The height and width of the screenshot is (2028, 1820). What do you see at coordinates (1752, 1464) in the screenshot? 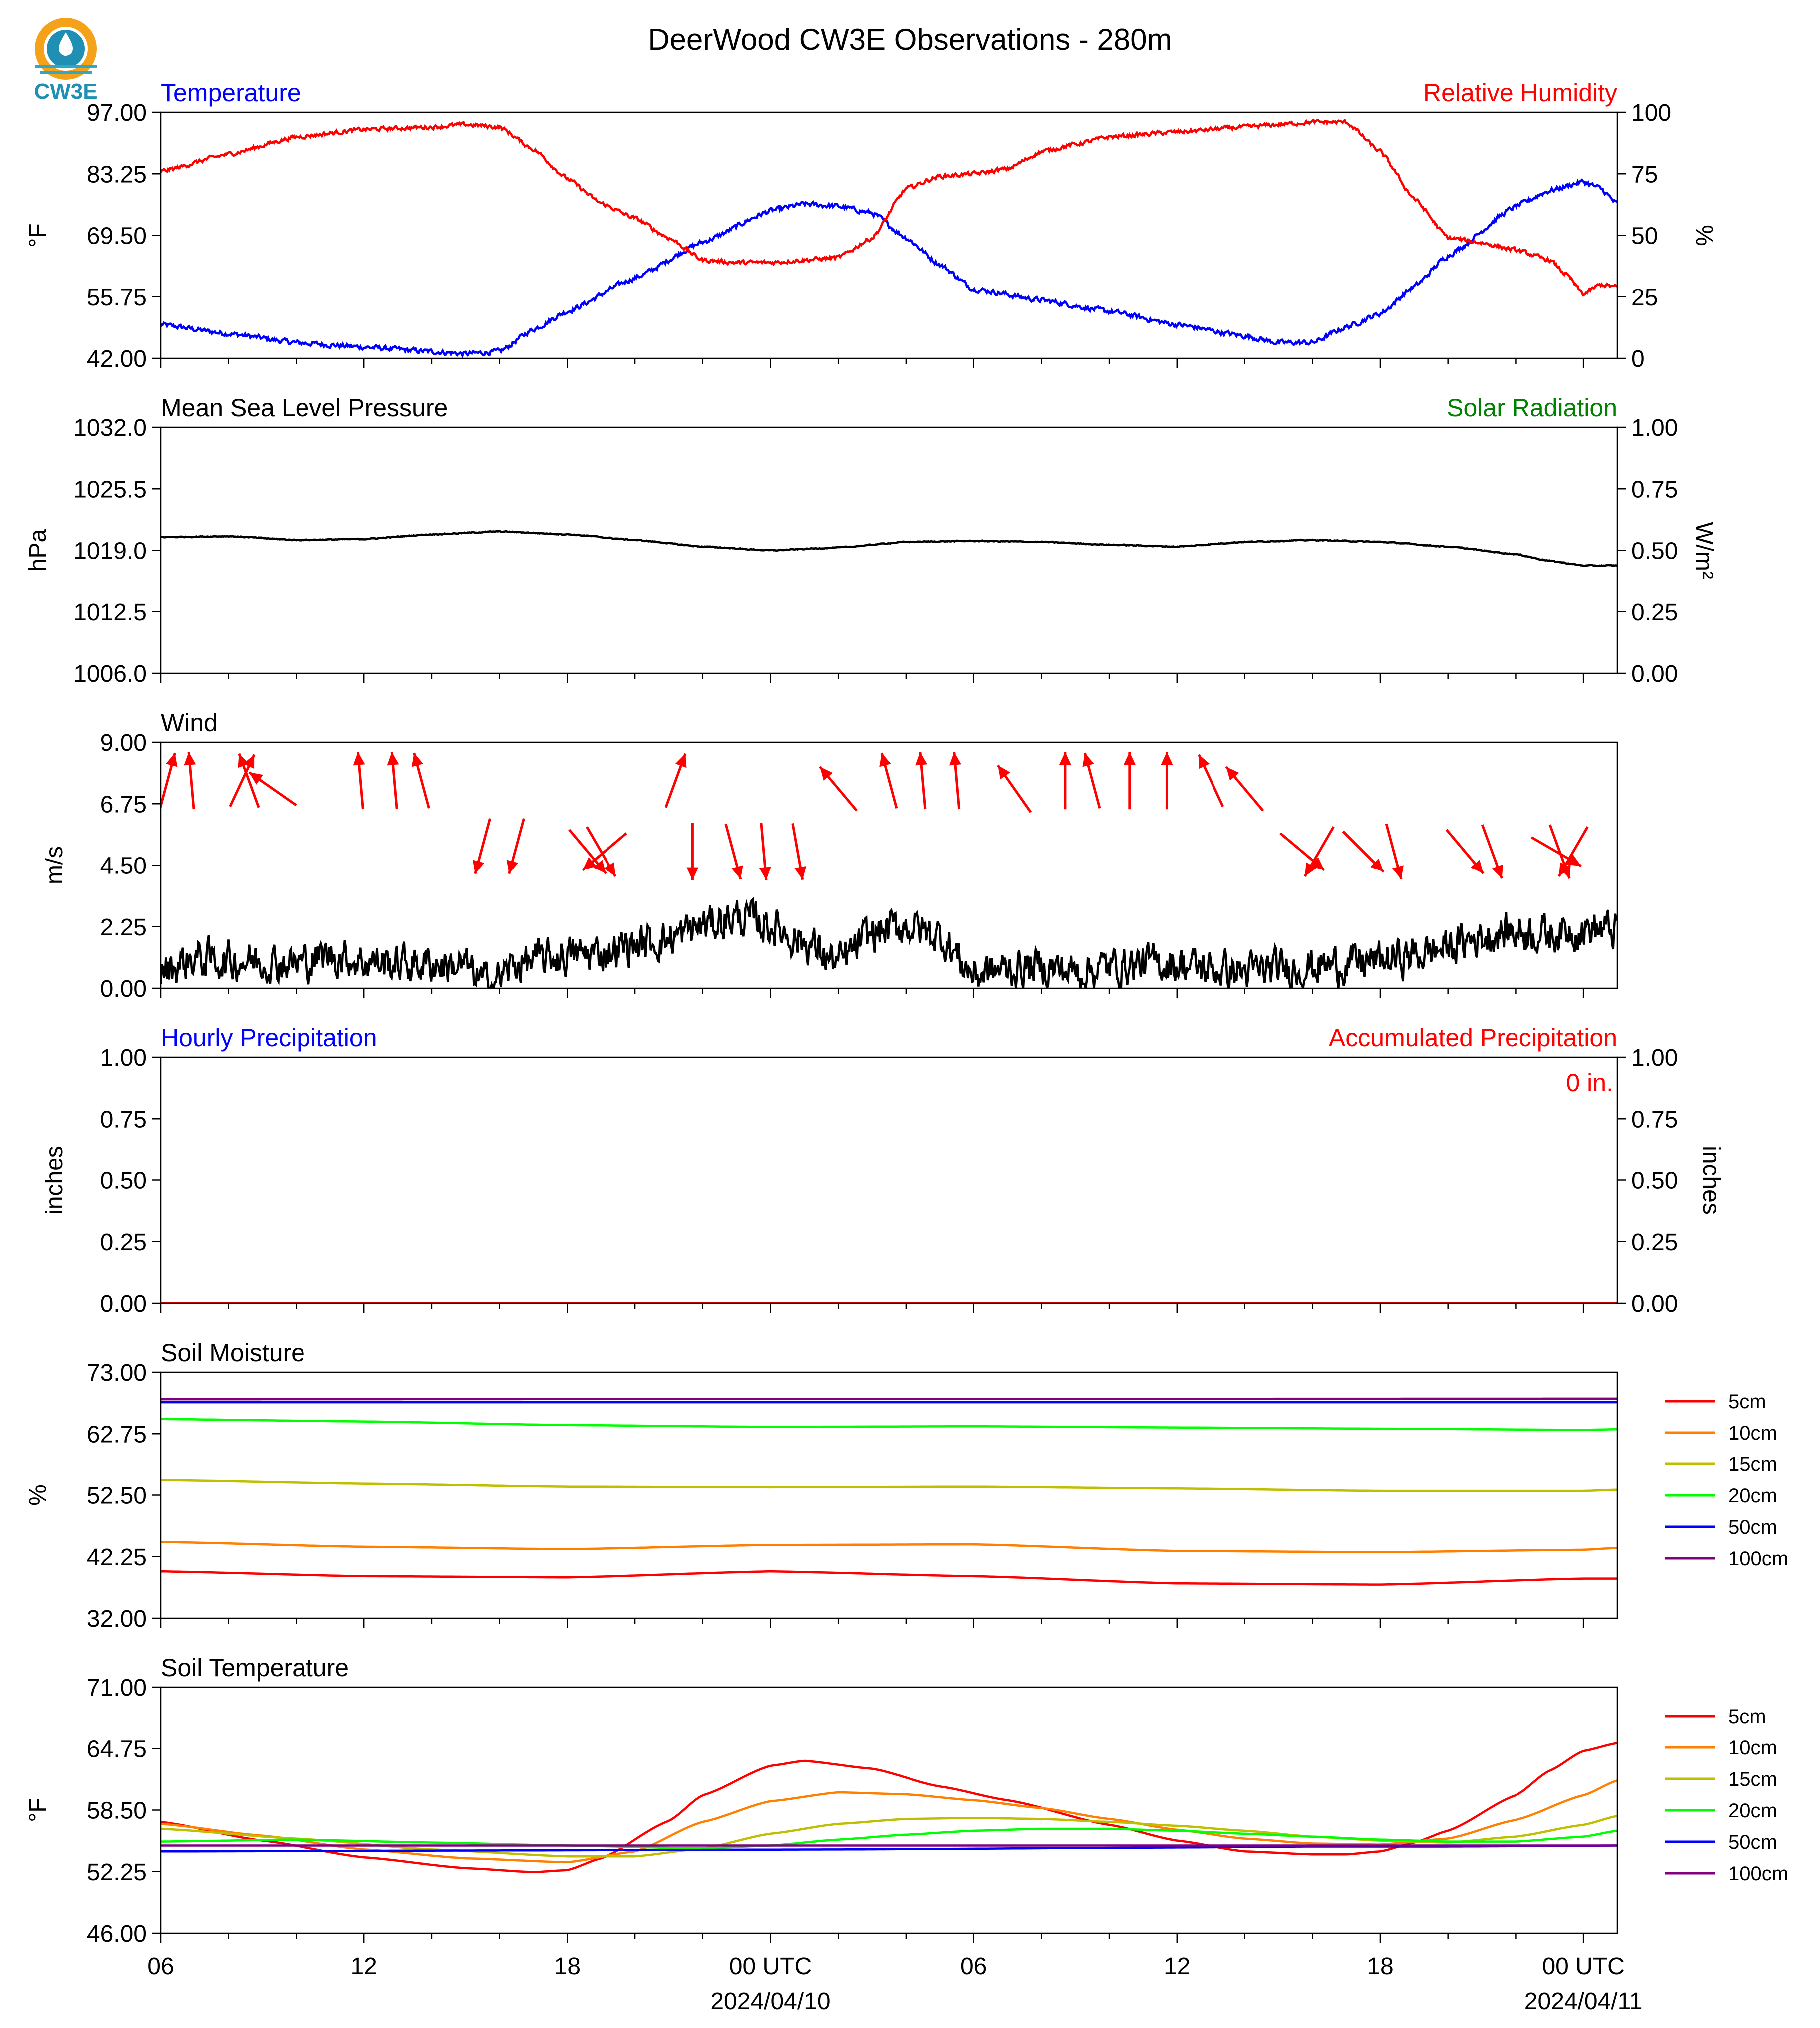
I see `legend-label: 15cm` at bounding box center [1752, 1464].